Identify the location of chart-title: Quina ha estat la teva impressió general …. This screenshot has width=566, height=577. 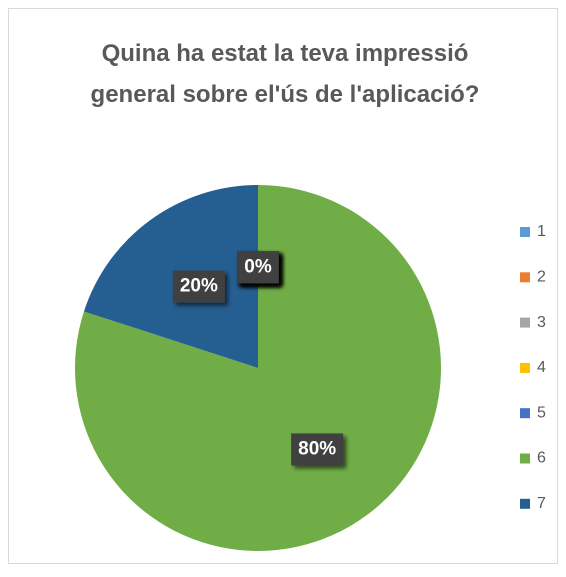
(285, 74).